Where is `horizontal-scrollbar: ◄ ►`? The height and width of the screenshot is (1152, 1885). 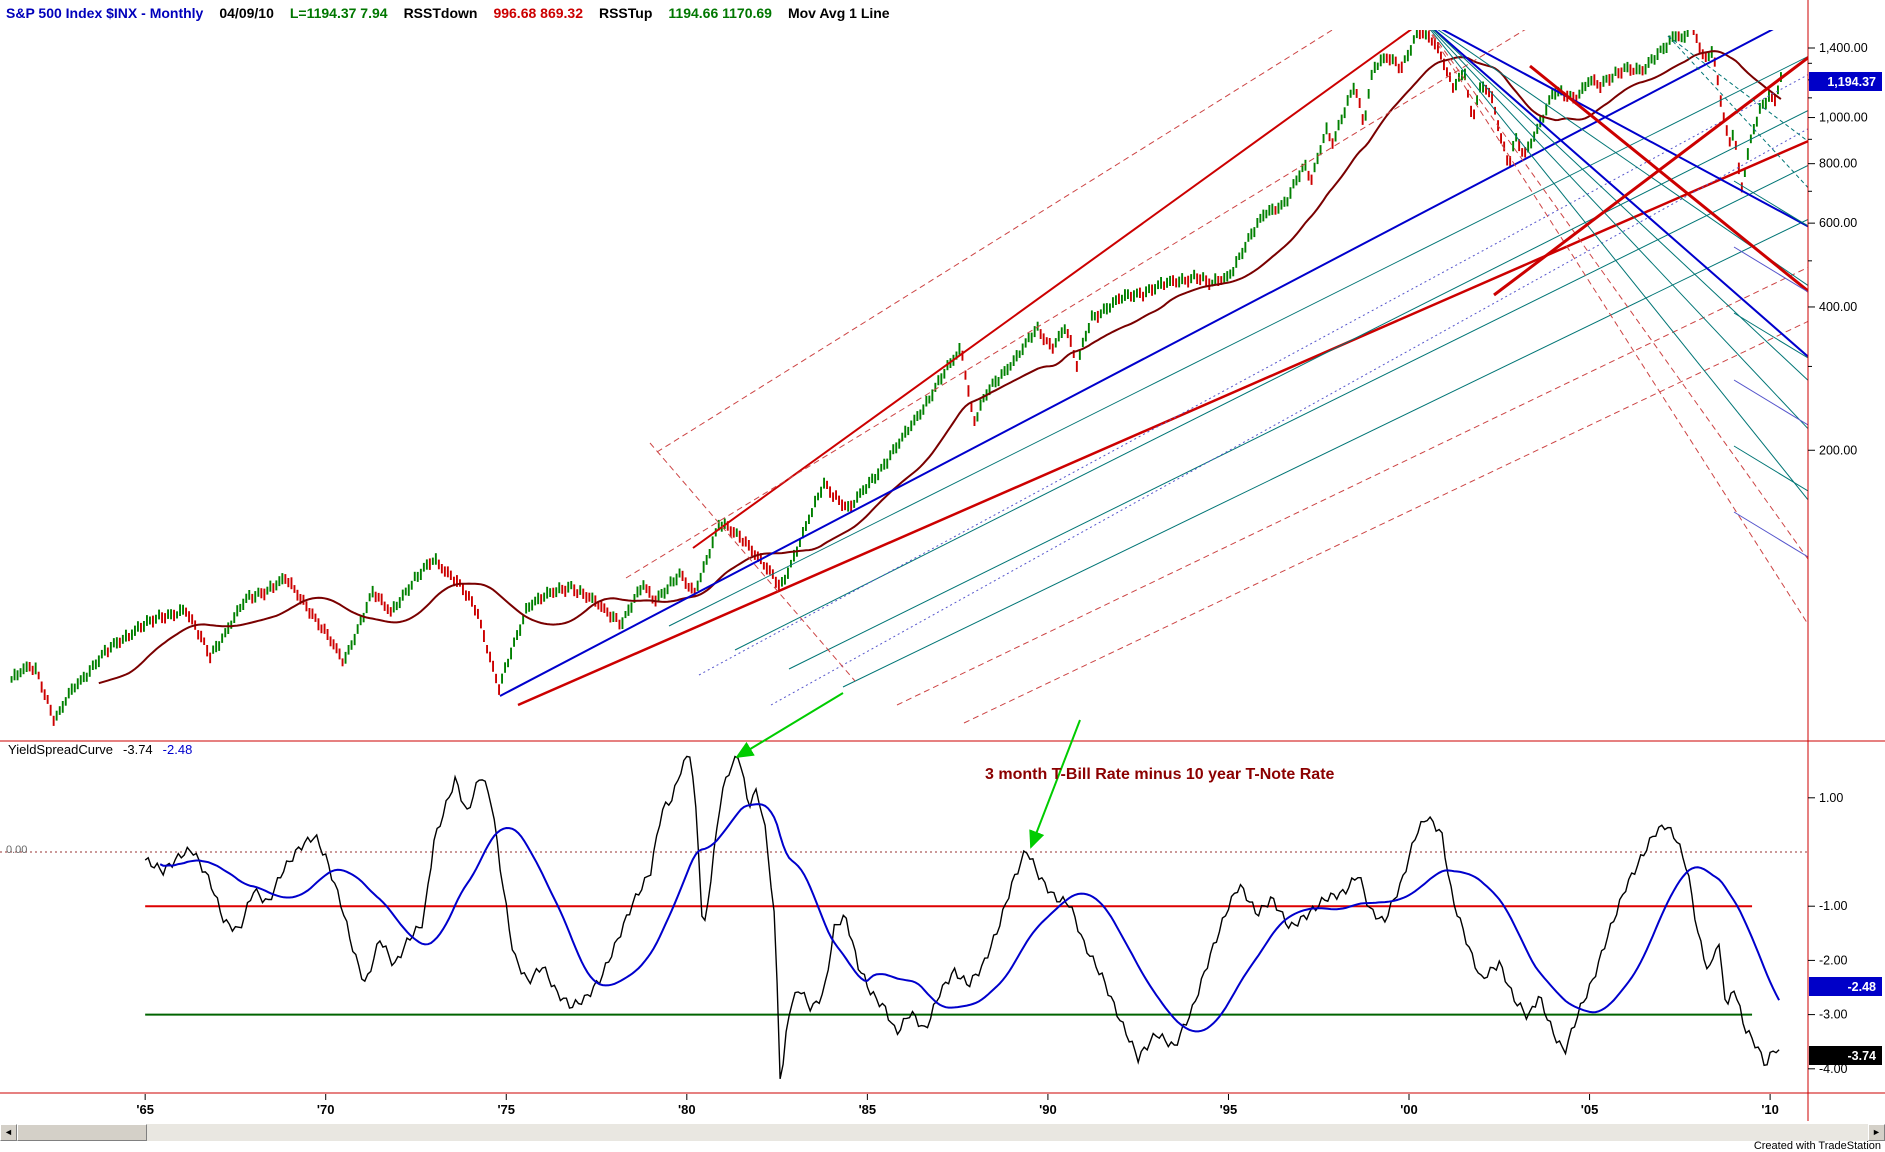 horizontal-scrollbar: ◄ ► is located at coordinates (942, 1132).